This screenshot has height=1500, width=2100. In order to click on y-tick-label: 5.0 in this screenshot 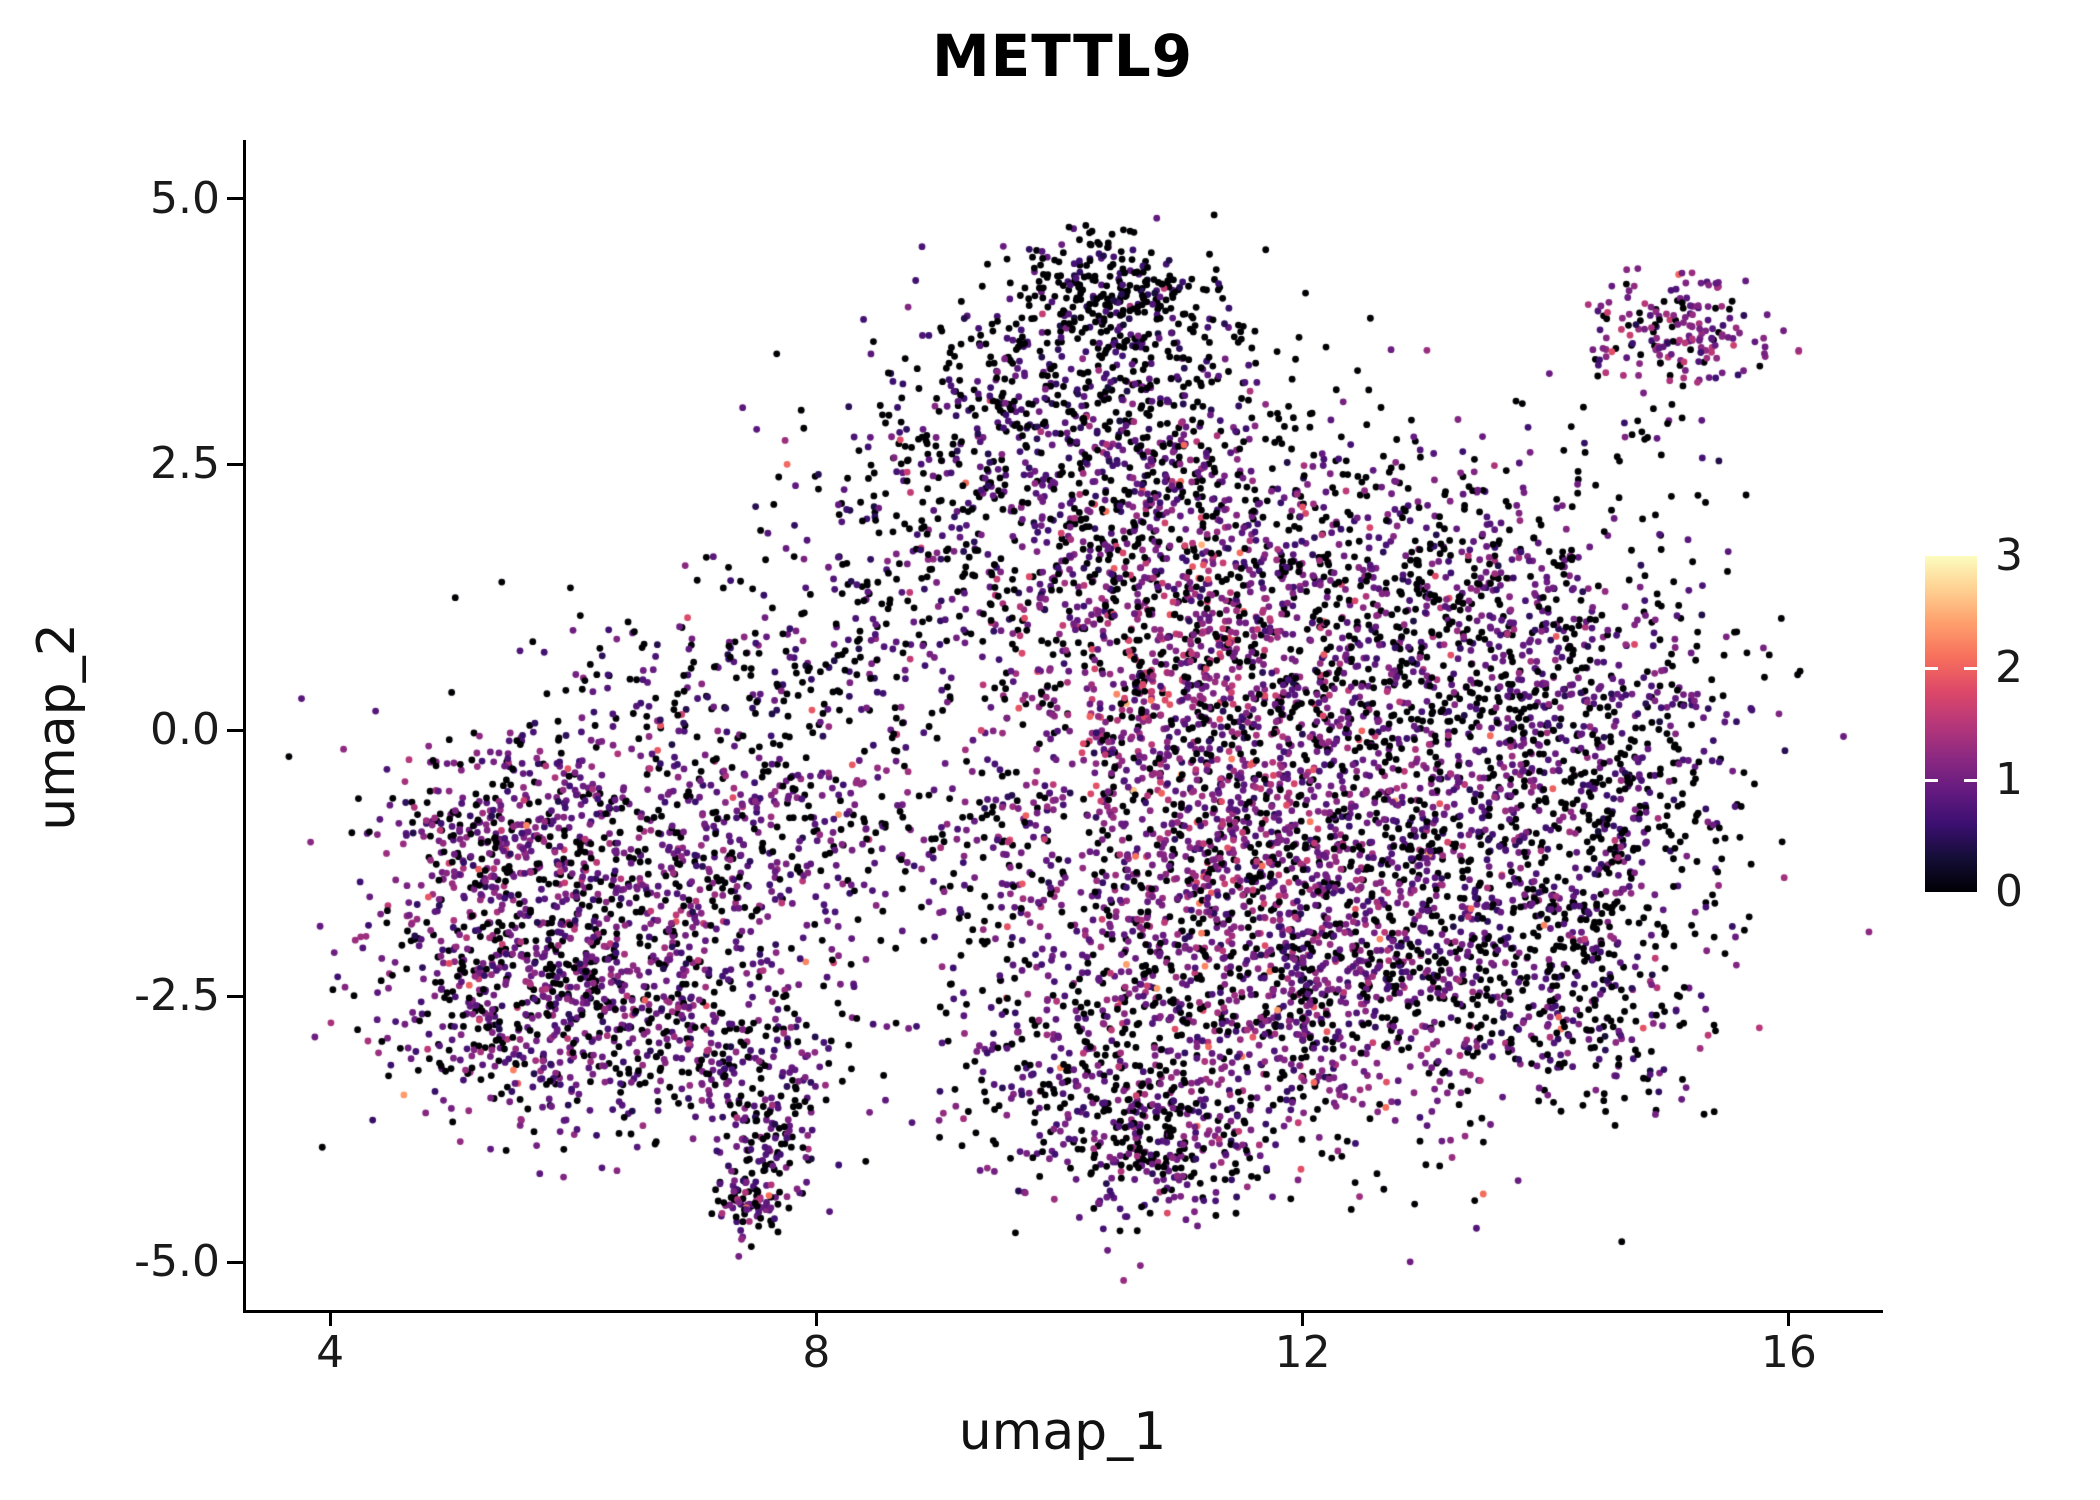, I will do `click(185, 198)`.